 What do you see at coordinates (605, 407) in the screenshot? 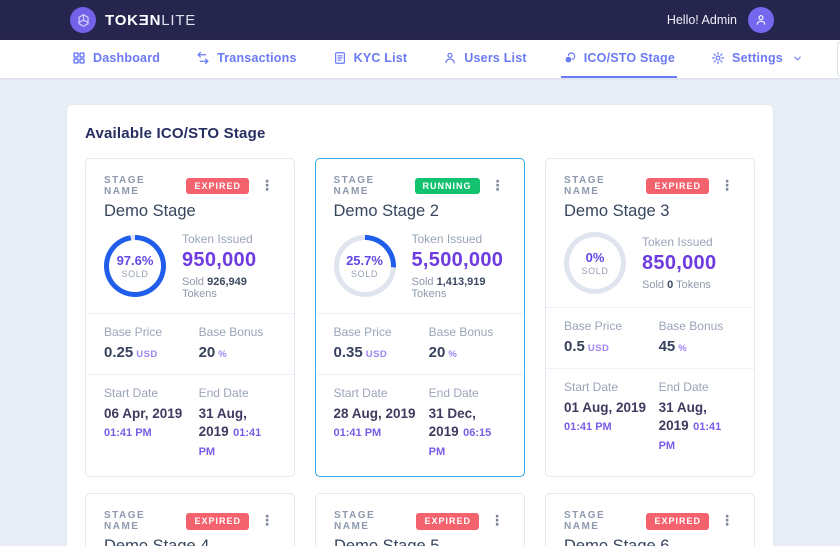
I see `start-date-text: 01 Aug, 2019` at bounding box center [605, 407].